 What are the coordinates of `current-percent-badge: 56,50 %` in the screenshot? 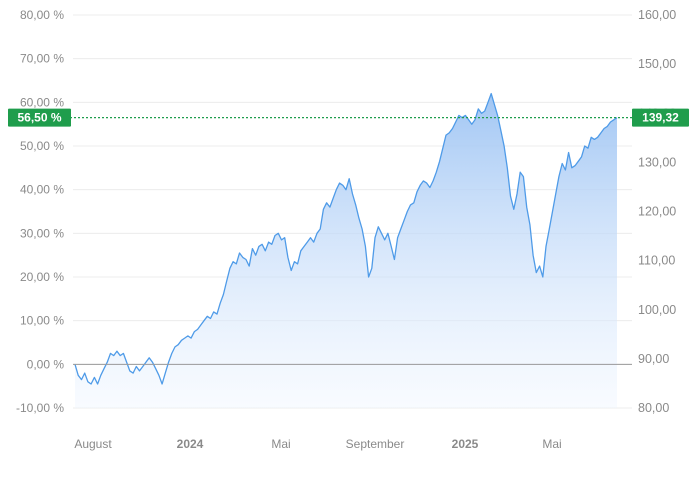 It's located at (39, 117).